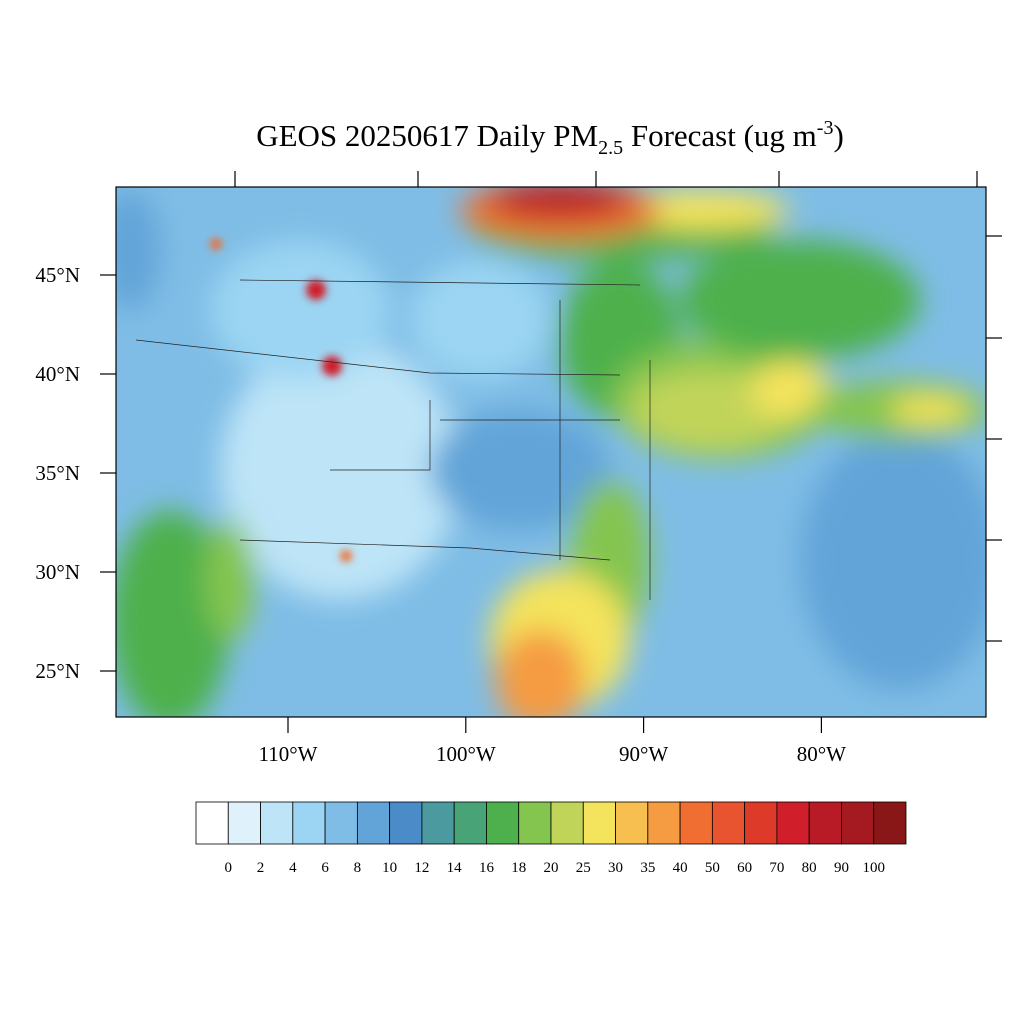  What do you see at coordinates (427, 135) in the screenshot?
I see `title-main: GEOS 20250617 Daily PM` at bounding box center [427, 135].